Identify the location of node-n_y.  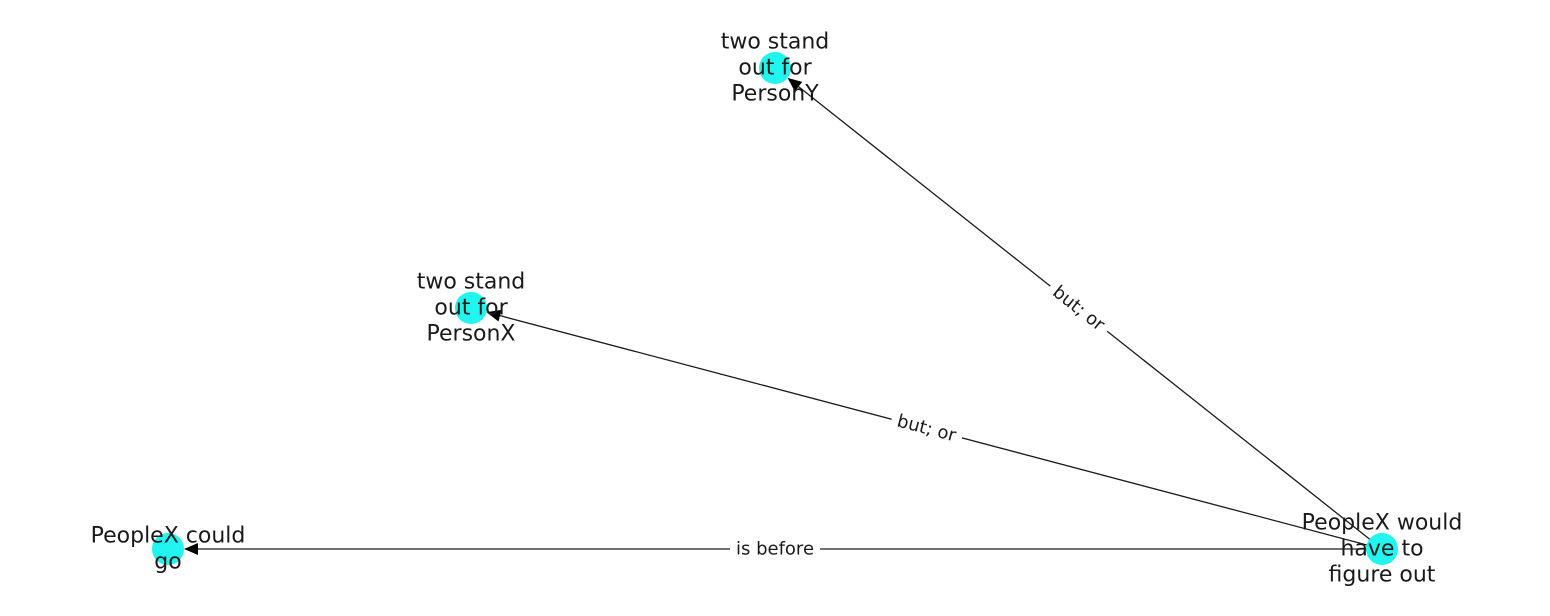
(775, 68).